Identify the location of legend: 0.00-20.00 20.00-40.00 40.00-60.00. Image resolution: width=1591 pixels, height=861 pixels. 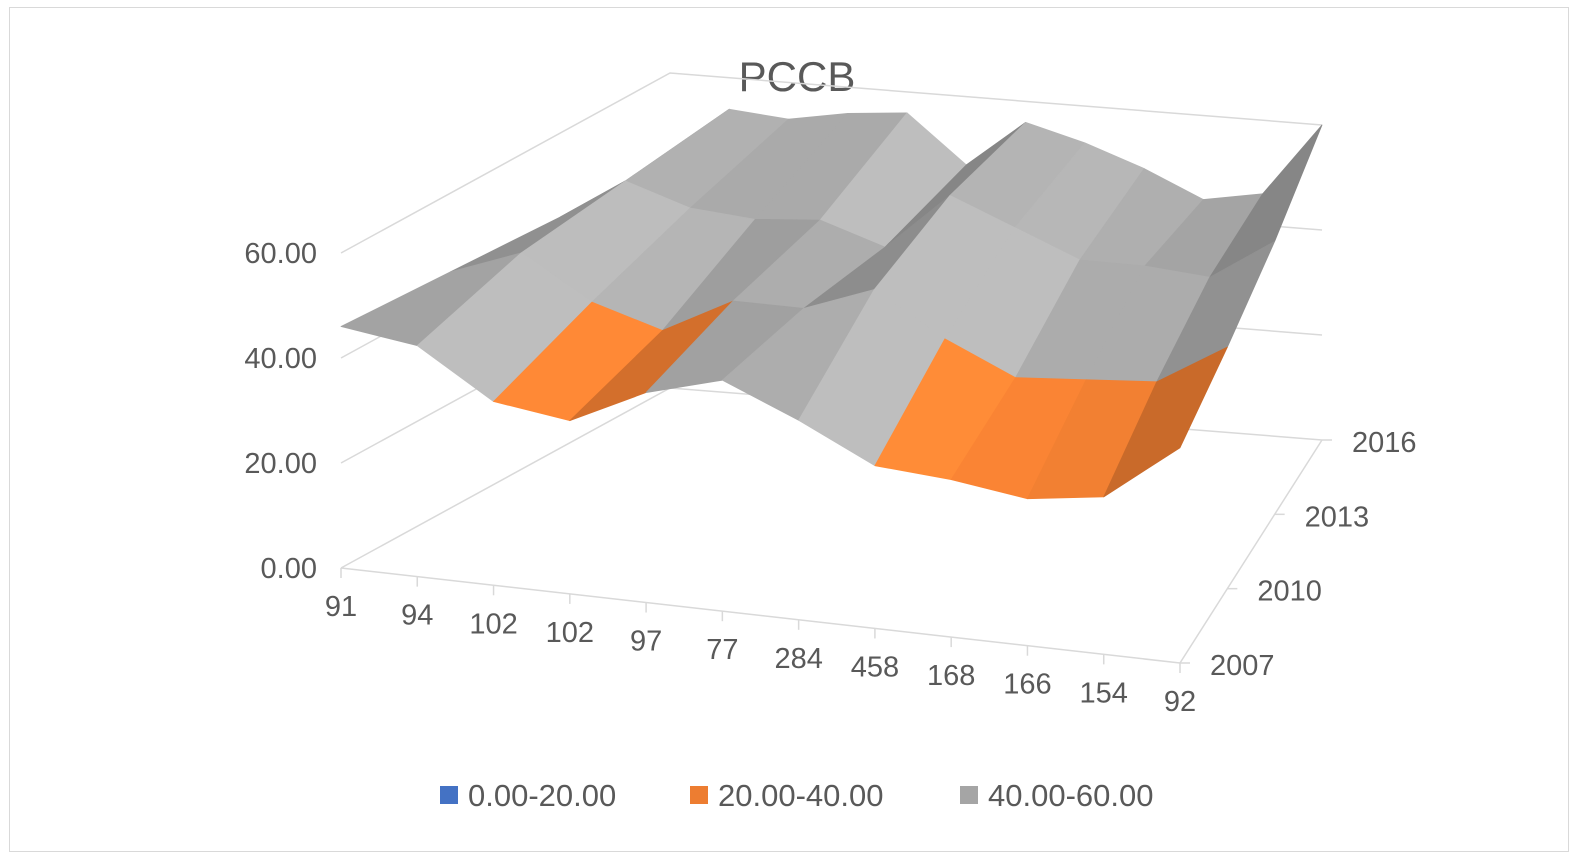
(796, 795).